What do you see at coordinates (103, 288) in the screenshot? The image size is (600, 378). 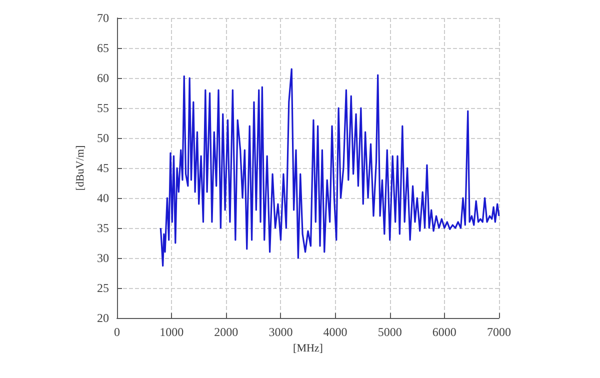 I see `y-tick-label: 25` at bounding box center [103, 288].